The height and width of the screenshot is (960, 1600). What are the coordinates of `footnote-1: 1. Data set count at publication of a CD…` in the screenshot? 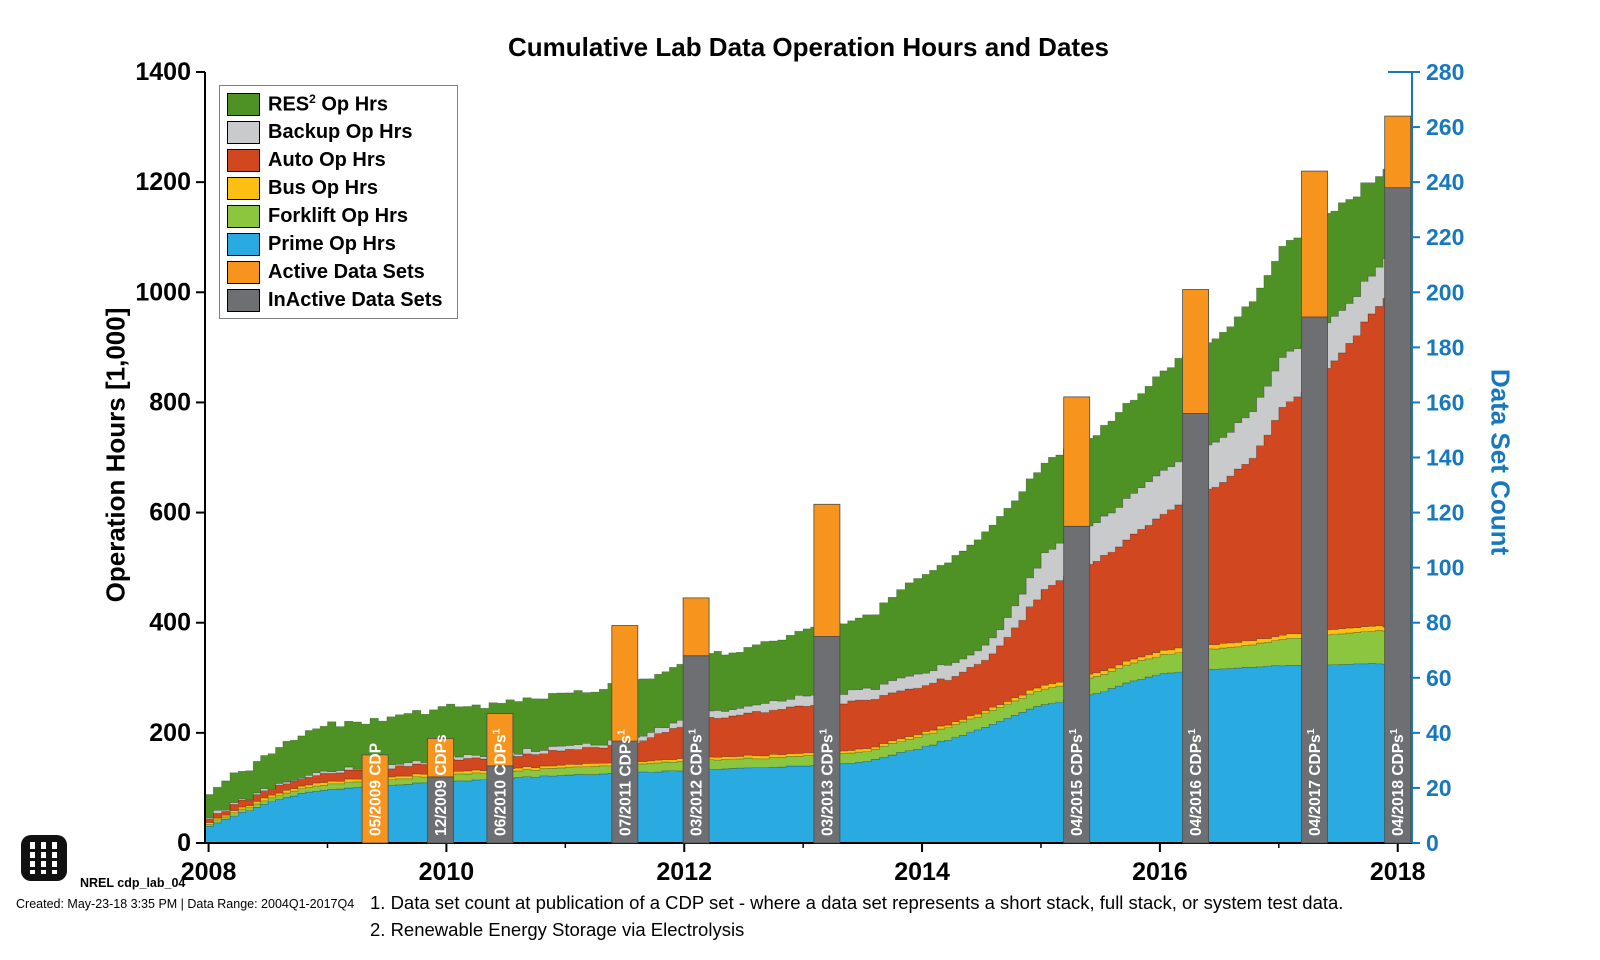 It's located at (857, 902).